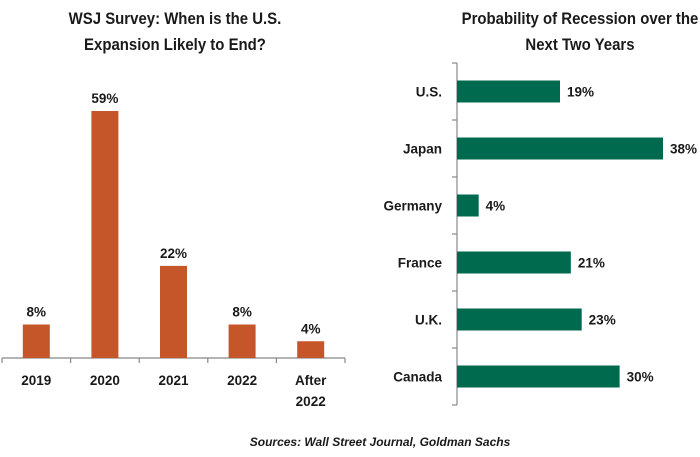  Describe the element at coordinates (412, 206) in the screenshot. I see `y-tick-label: Germany` at that location.